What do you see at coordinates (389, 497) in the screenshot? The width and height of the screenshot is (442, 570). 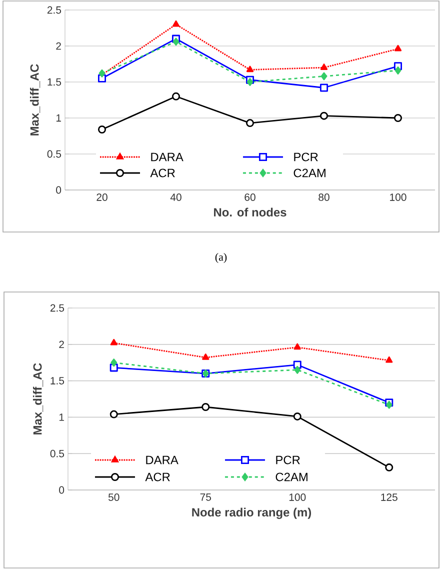 I see `x-tick-label: 125` at bounding box center [389, 497].